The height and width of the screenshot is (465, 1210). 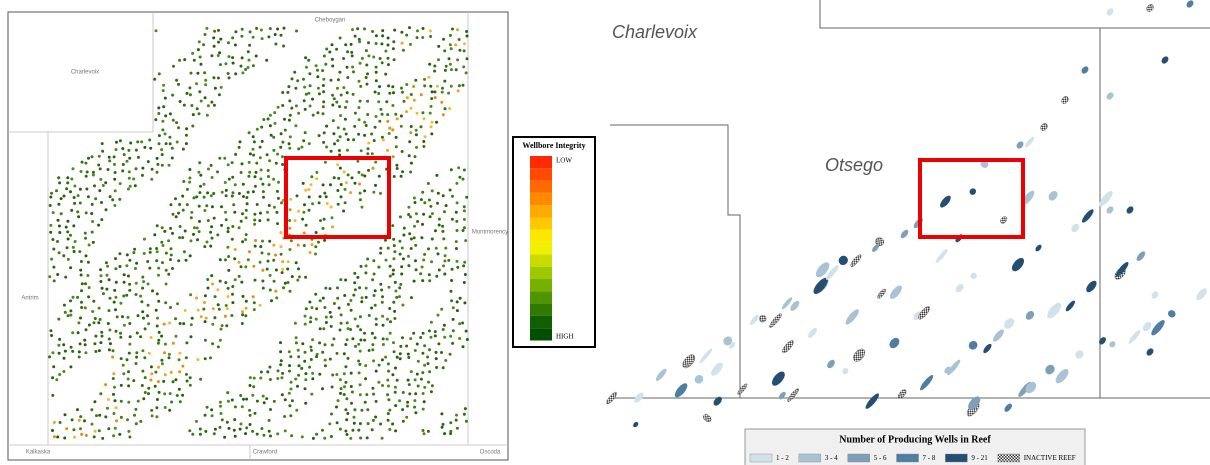 I want to click on legend-high: HIGH, so click(x=565, y=337).